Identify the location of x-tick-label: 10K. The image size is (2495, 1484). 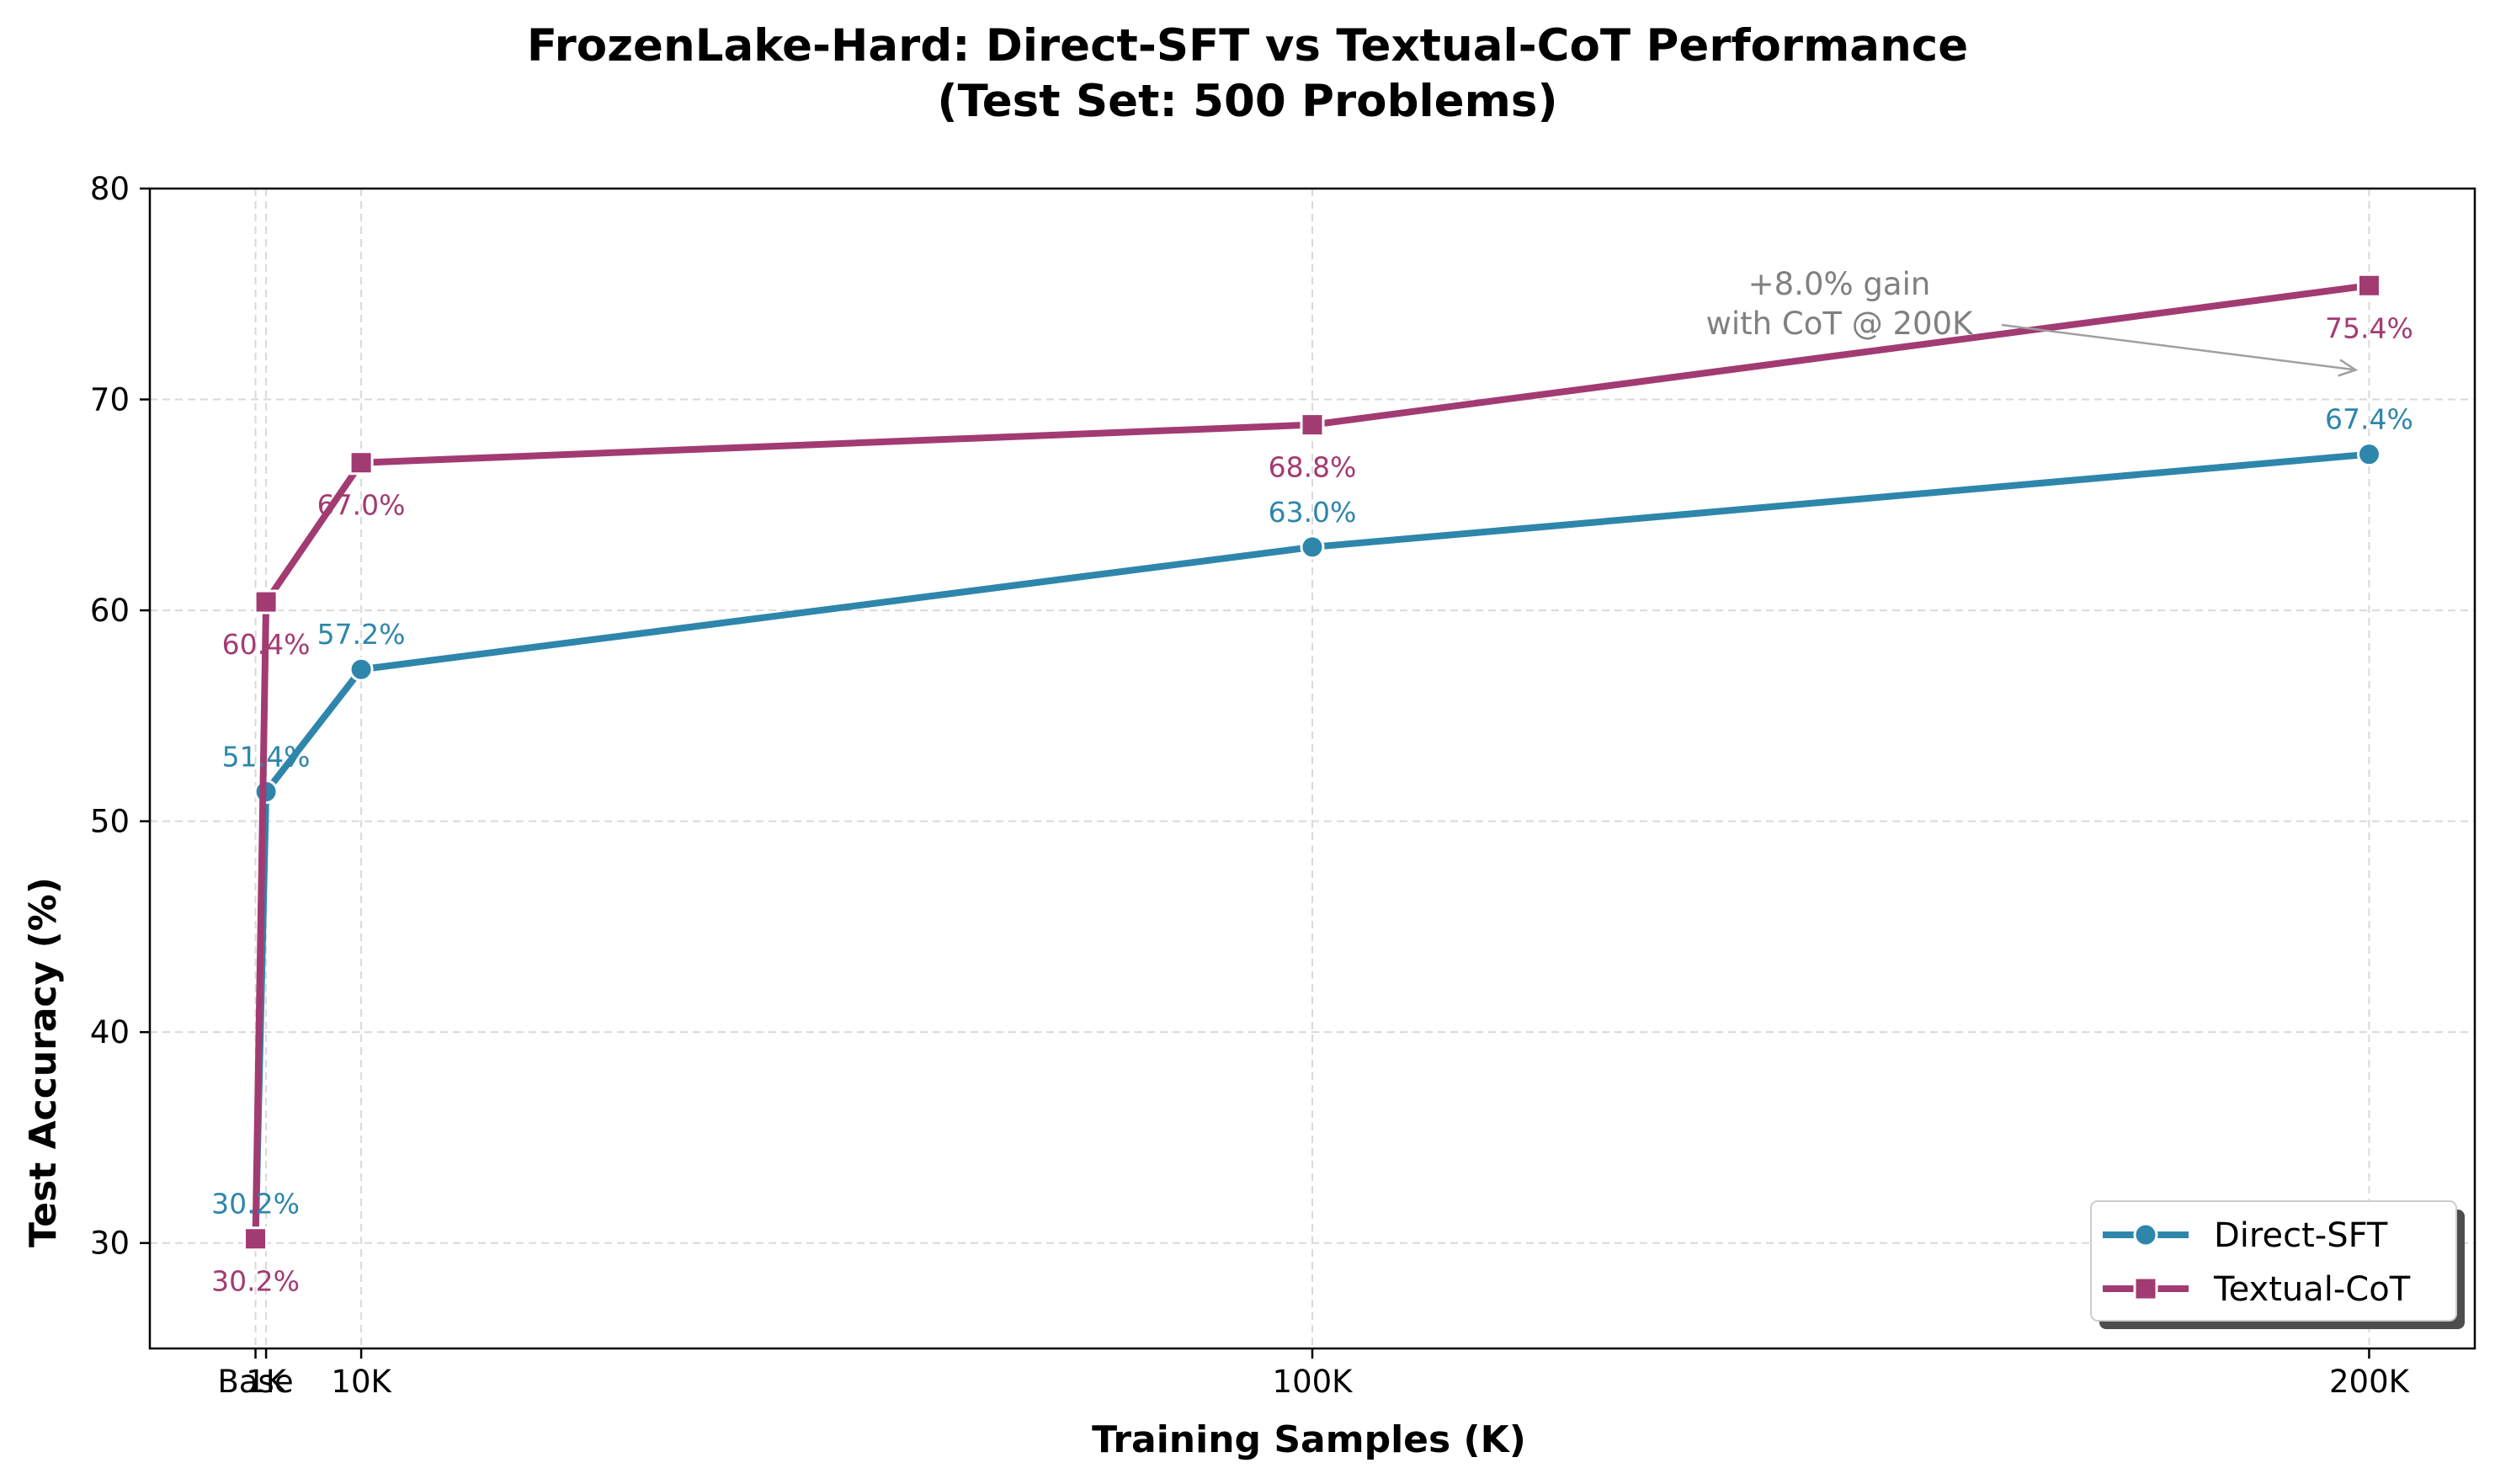
(361, 1382).